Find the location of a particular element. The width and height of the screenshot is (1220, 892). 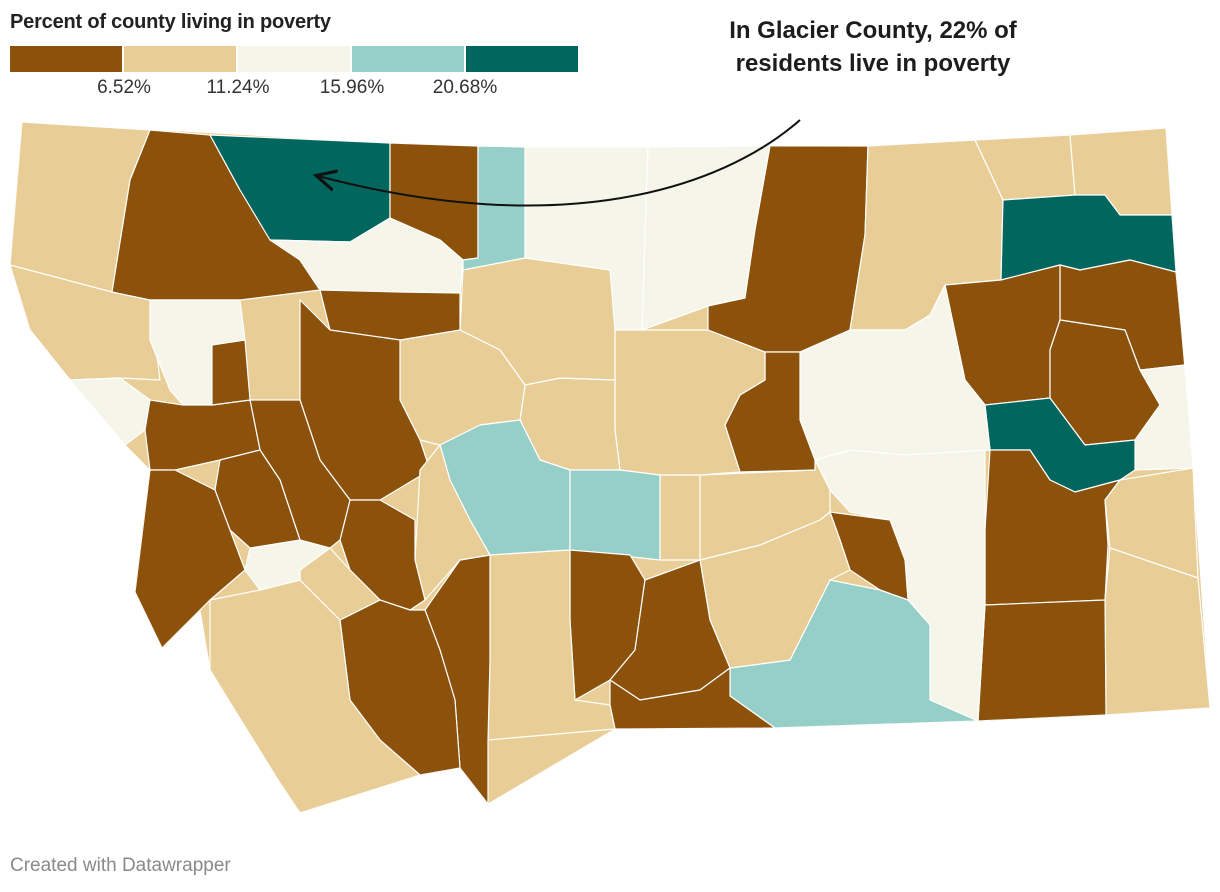

county-ravalli is located at coordinates (190, 559).